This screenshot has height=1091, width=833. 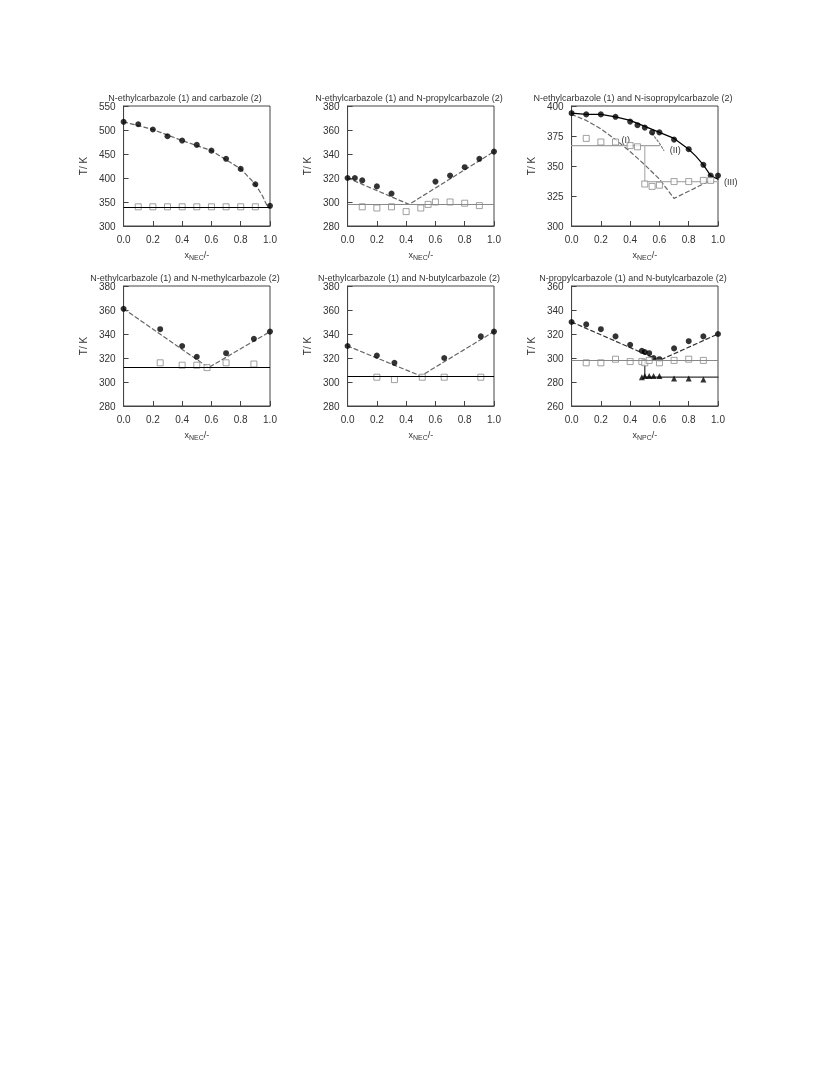 What do you see at coordinates (675, 150) in the screenshot?
I see `annotation: (II)` at bounding box center [675, 150].